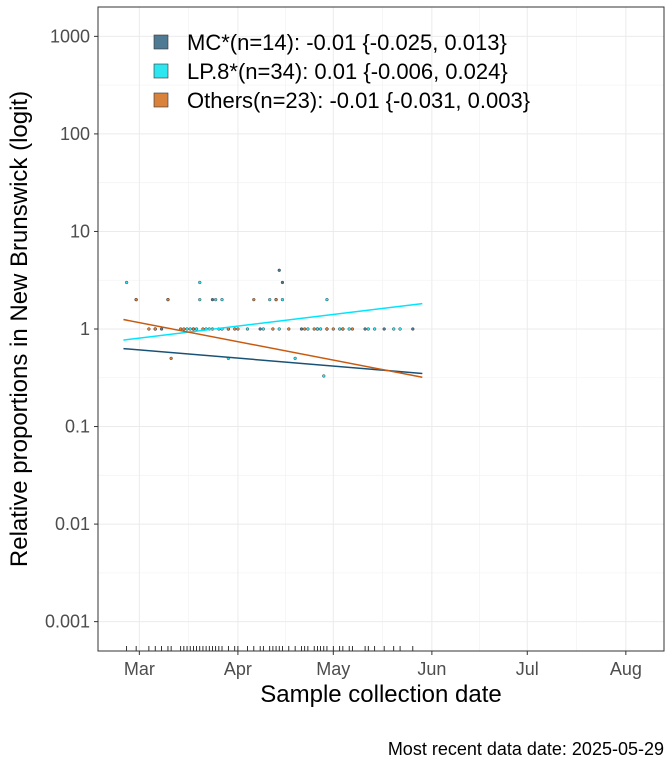  What do you see at coordinates (75, 134) in the screenshot?
I see `y-tick-label: 100` at bounding box center [75, 134].